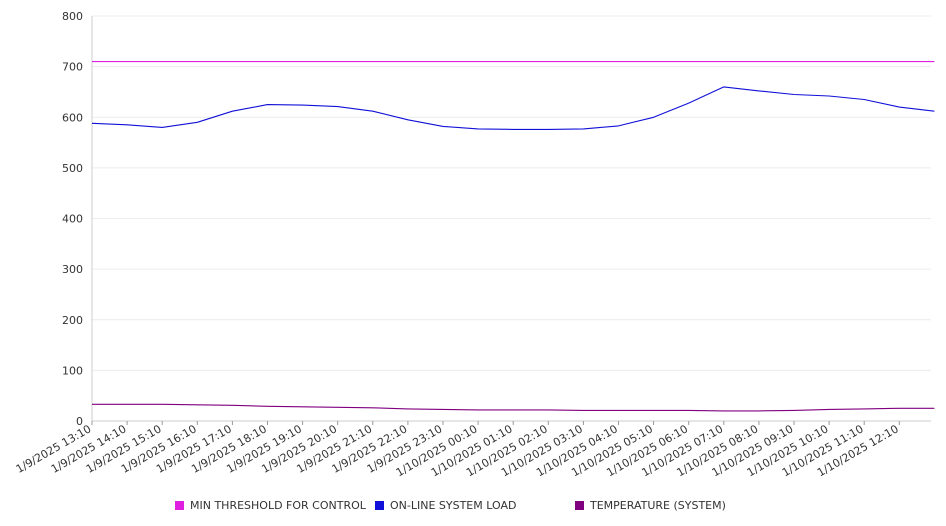 The image size is (946, 526). What do you see at coordinates (72, 67) in the screenshot?
I see `y-tick-label: 700` at bounding box center [72, 67].